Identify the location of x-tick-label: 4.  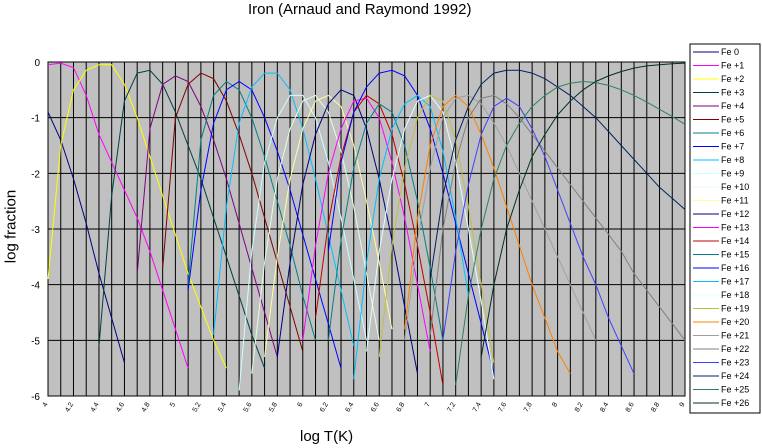
(46, 404).